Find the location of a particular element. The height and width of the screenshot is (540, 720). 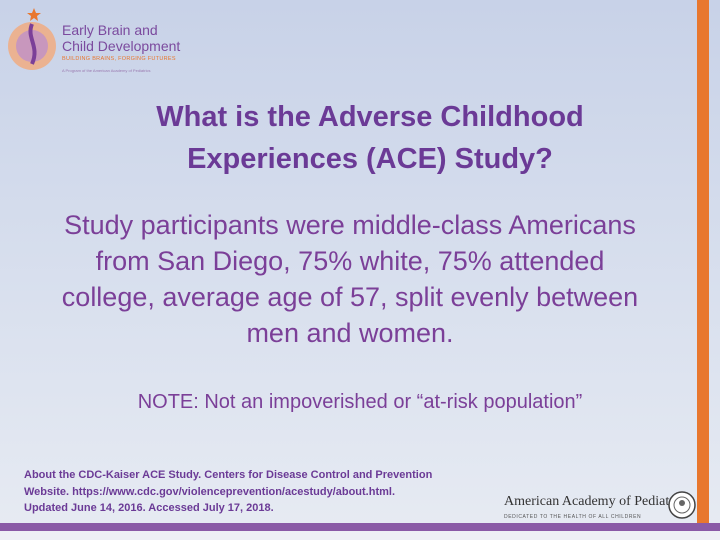

logo-text: Early Brain and is located at coordinates (110, 30).